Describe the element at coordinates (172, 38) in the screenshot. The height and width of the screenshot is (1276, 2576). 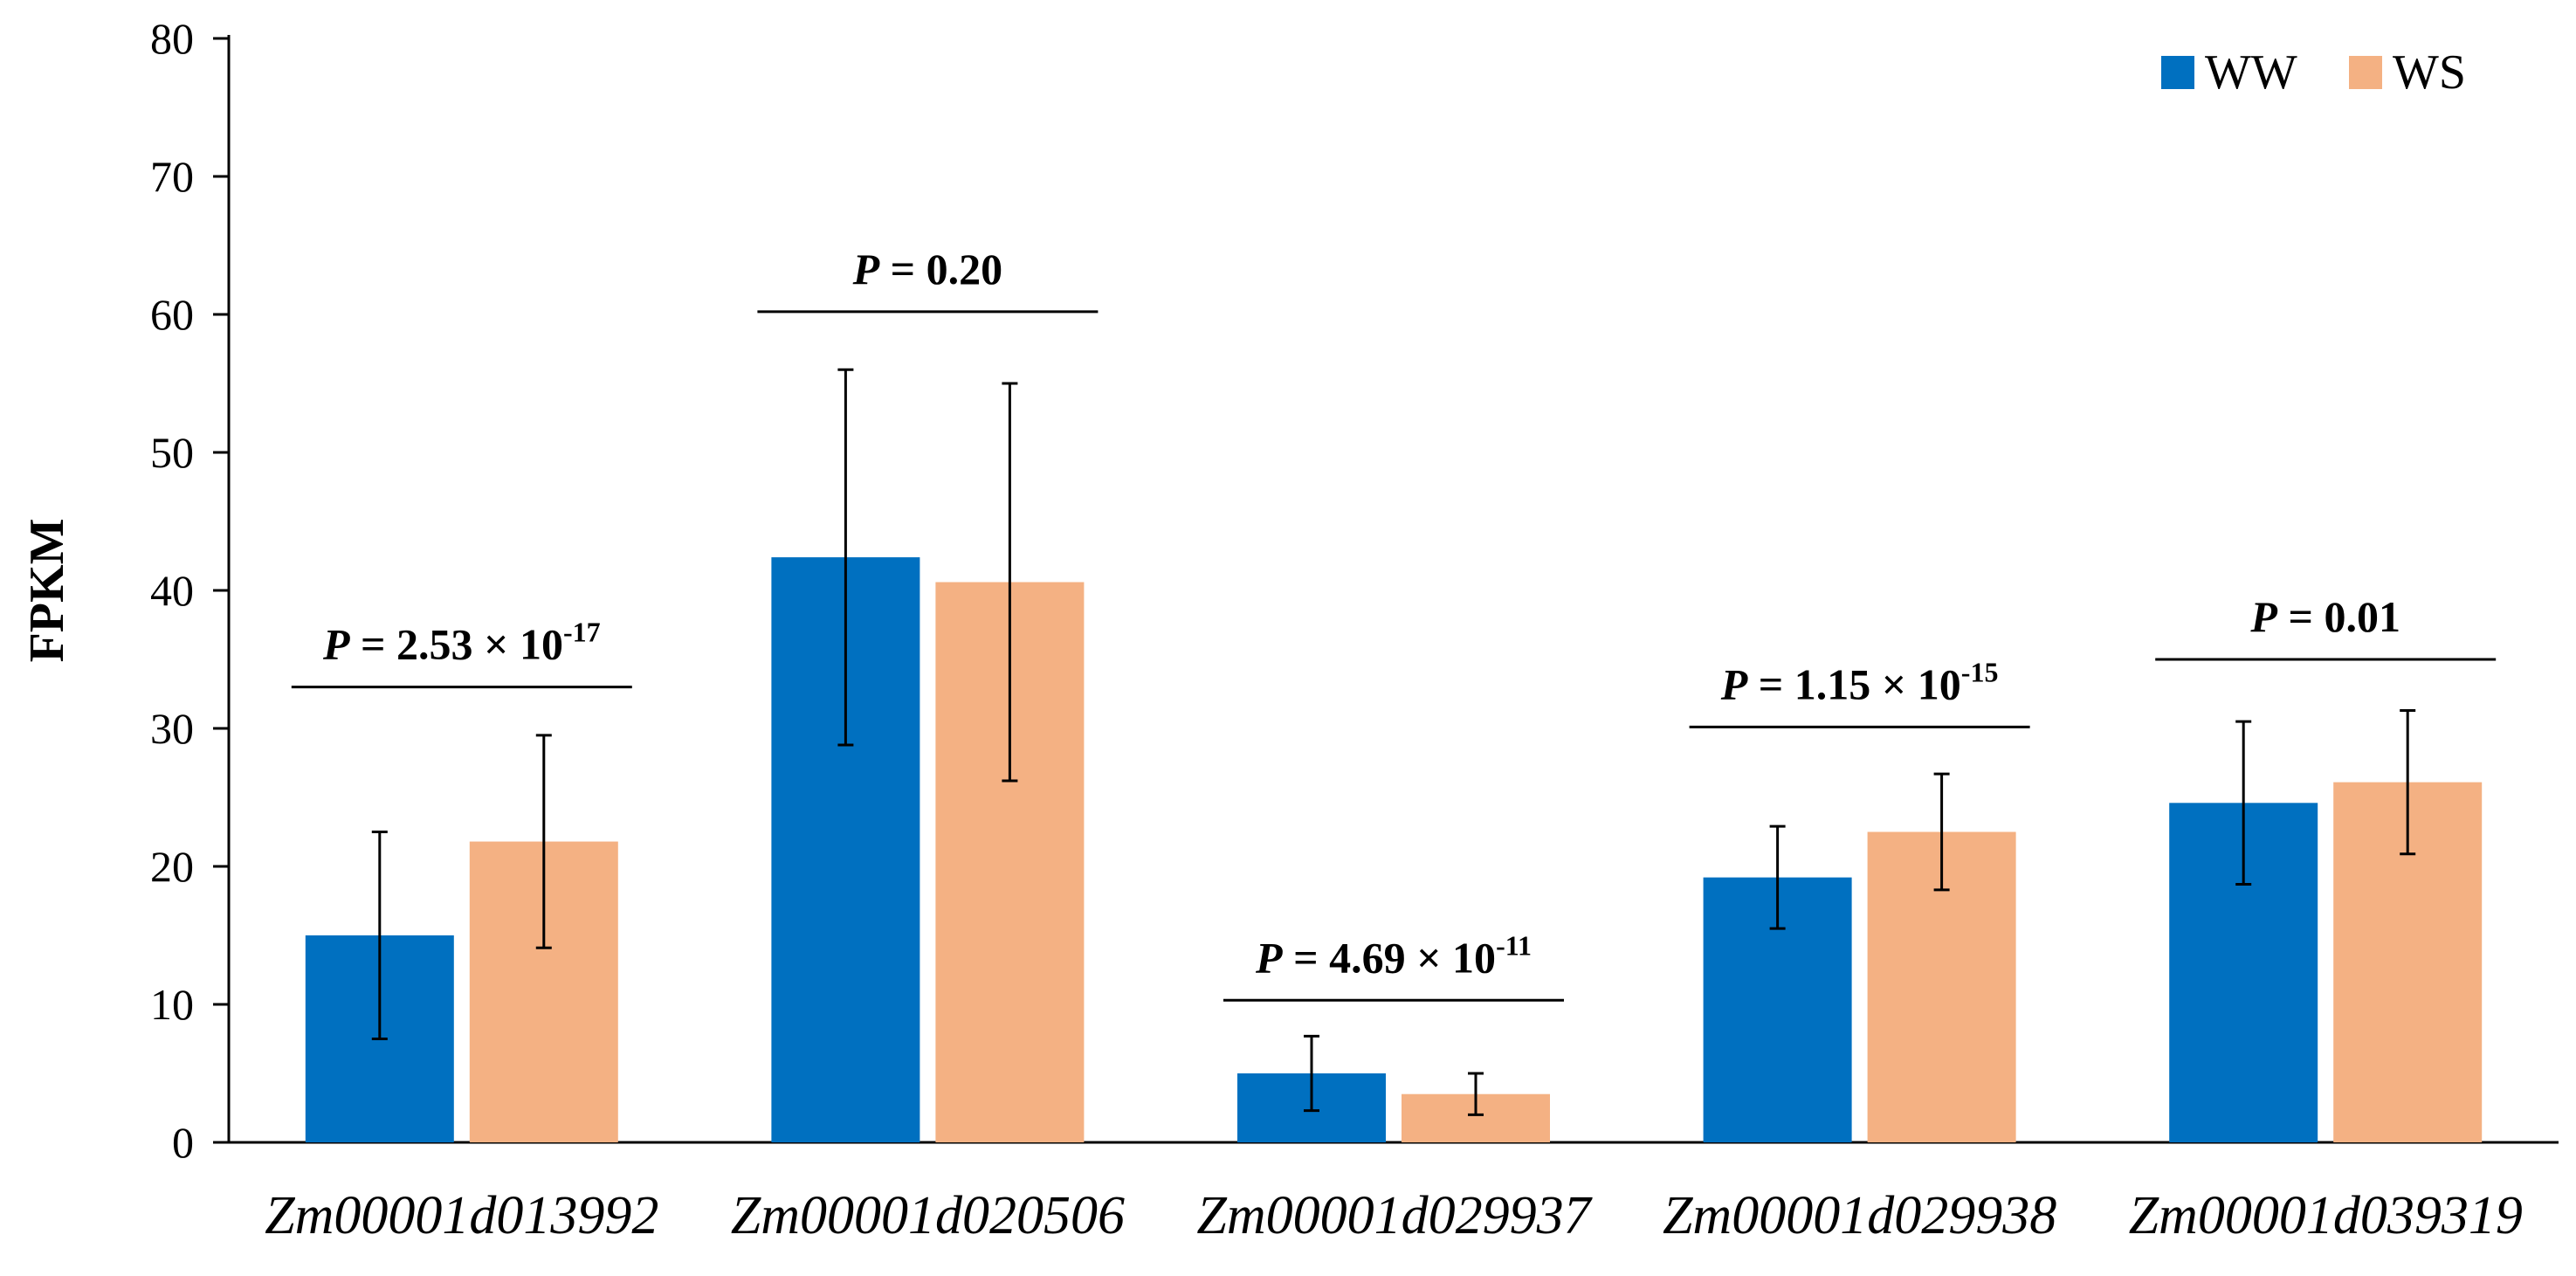
I see `y-tick-label: 80` at that location.